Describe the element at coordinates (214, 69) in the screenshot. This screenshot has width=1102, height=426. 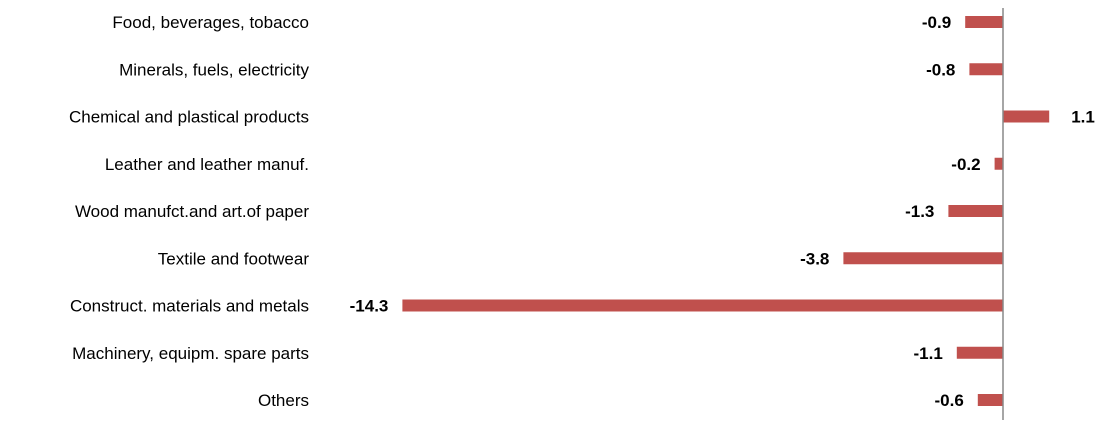
I see `category-label: Minerals, fuels, electricity` at that location.